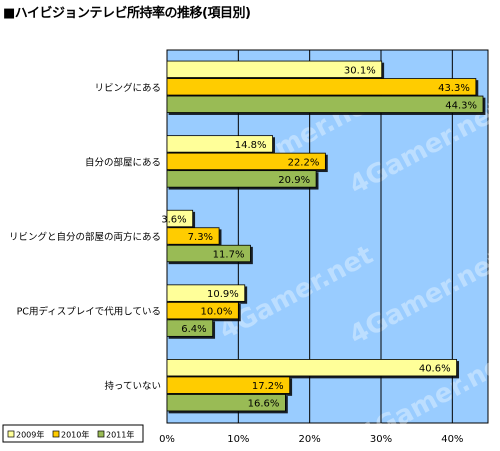 This screenshot has width=500, height=451. Describe the element at coordinates (89, 312) in the screenshot. I see `category-label: PC用ディスプレイで代用している` at that location.